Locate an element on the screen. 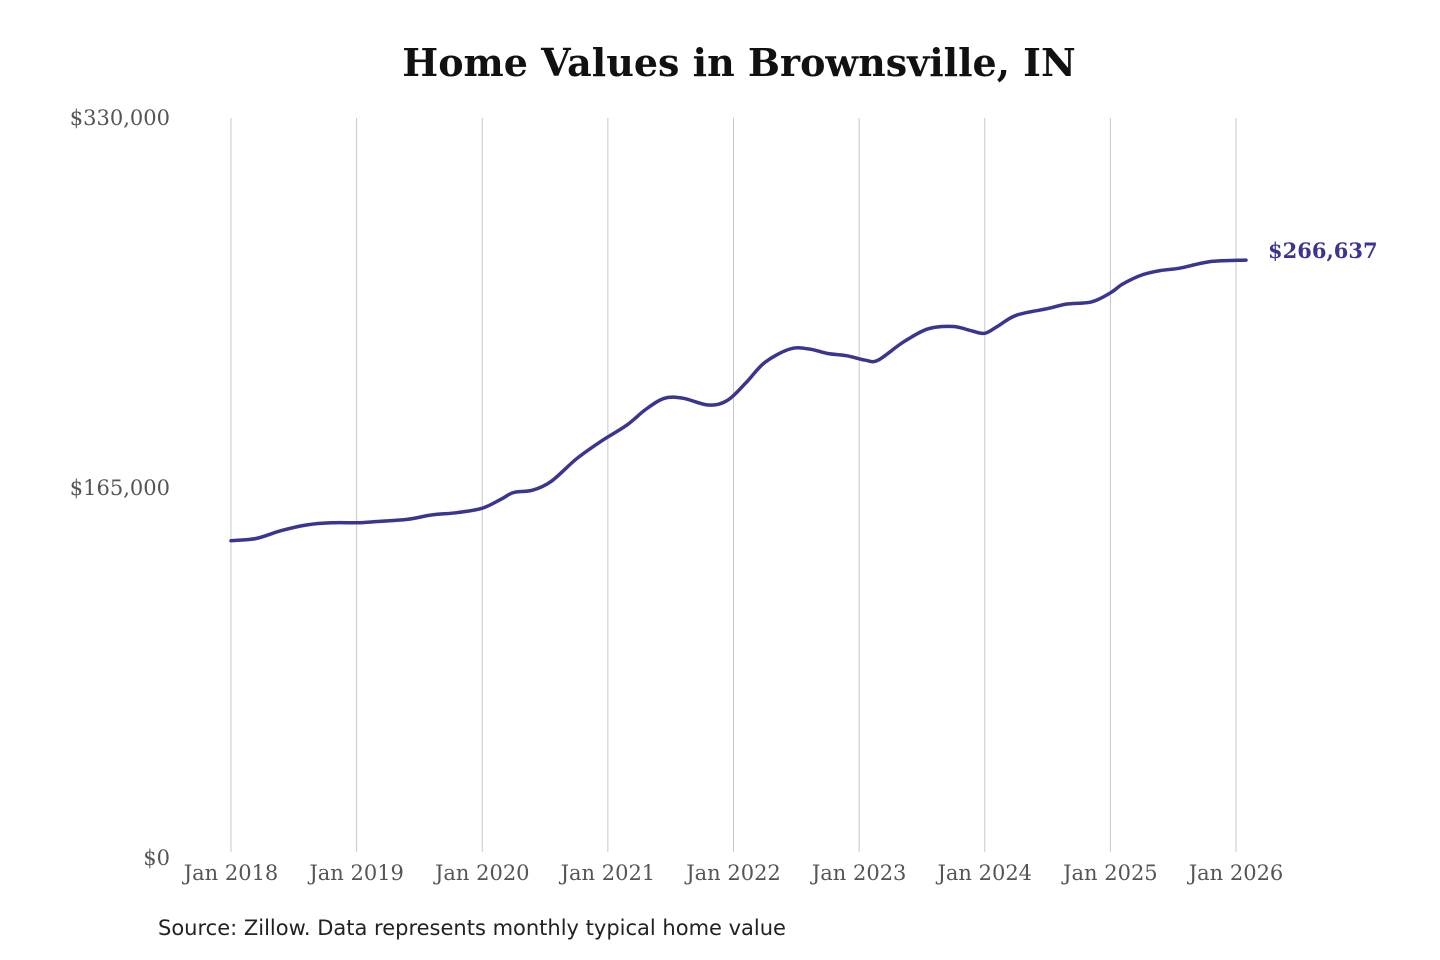  y-axis: $0 $165,000 $330,000 is located at coordinates (120, 488).